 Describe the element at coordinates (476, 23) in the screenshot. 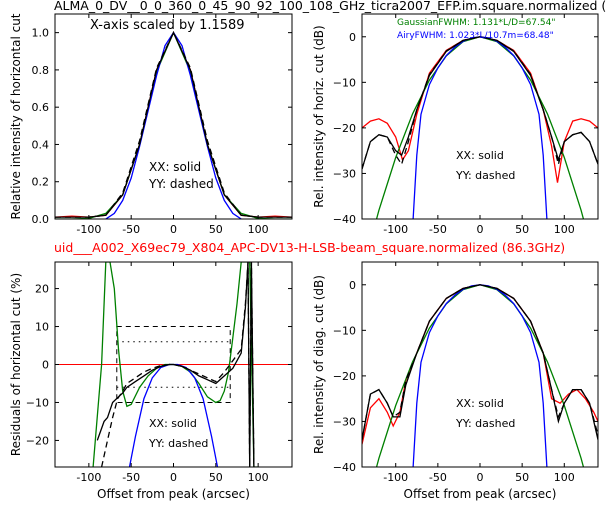

I see `annotation: GaussianFWHM: 1.131*L/D=67.54"` at that location.